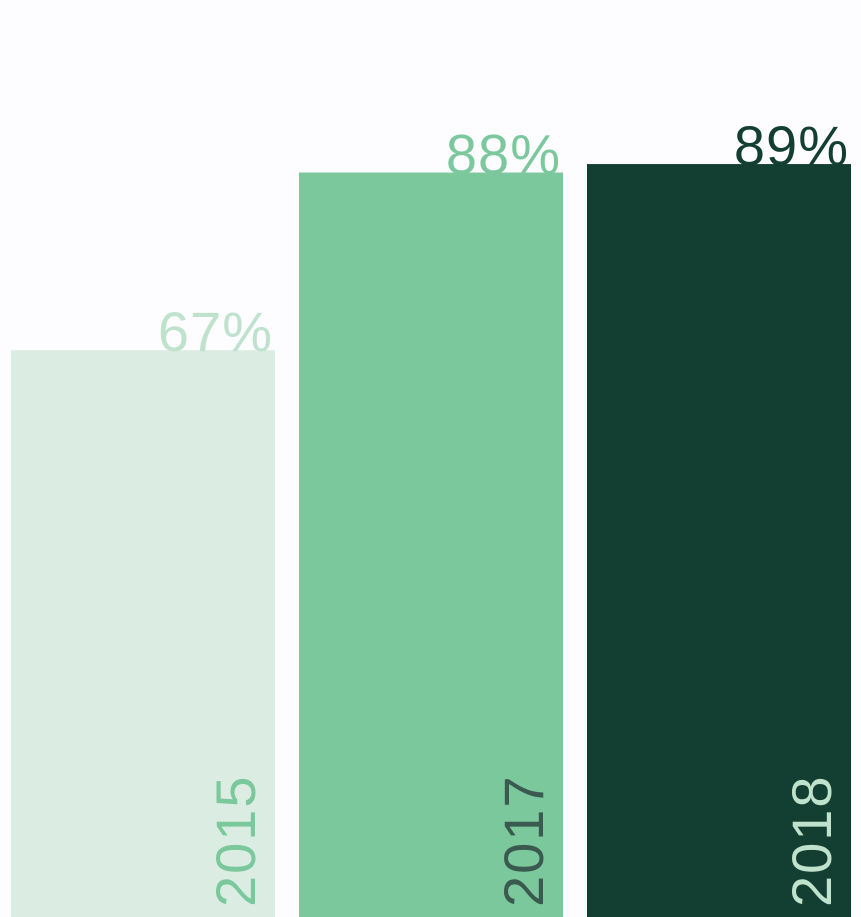 This screenshot has height=917, width=861. Describe the element at coordinates (811, 840) in the screenshot. I see `category-label-2018: 2018` at that location.